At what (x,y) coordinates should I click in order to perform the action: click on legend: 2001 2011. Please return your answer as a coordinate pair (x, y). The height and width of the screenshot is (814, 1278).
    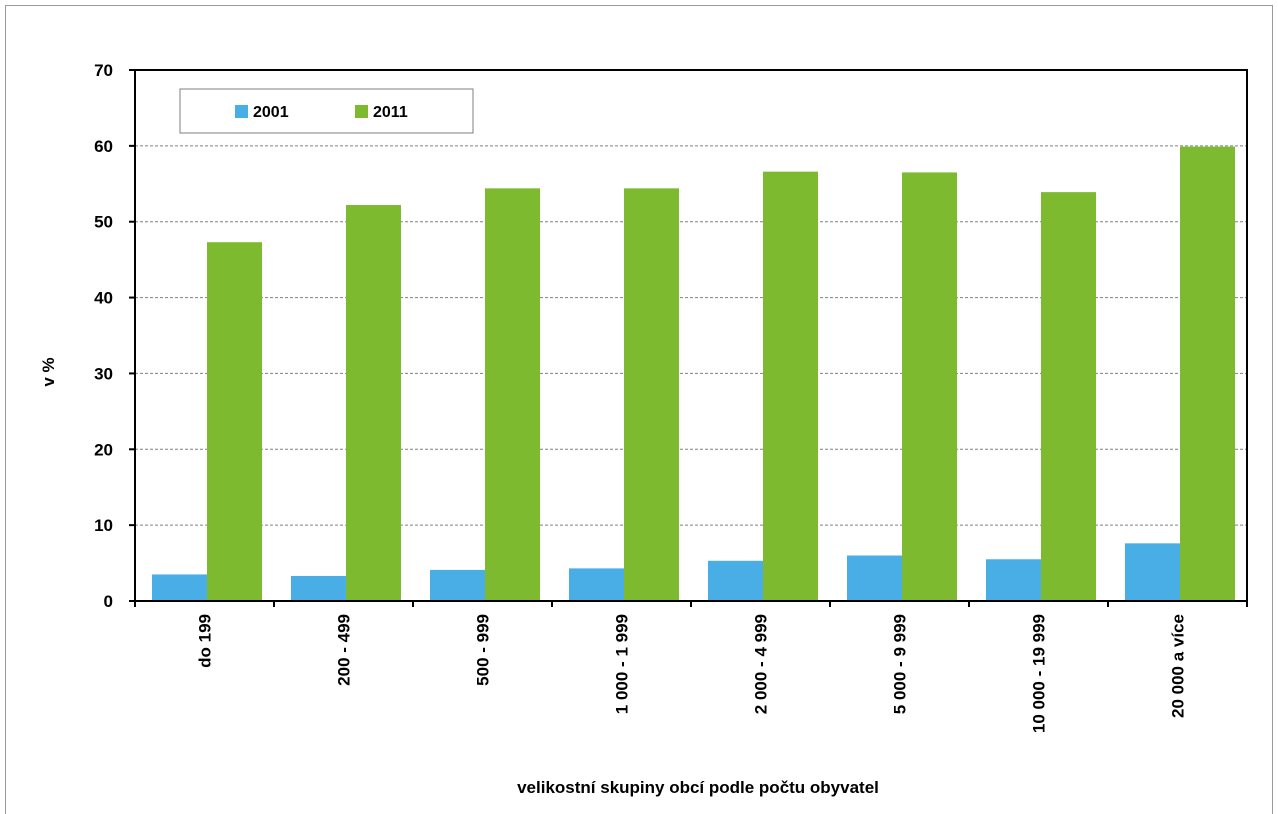
    Looking at the image, I should click on (326, 111).